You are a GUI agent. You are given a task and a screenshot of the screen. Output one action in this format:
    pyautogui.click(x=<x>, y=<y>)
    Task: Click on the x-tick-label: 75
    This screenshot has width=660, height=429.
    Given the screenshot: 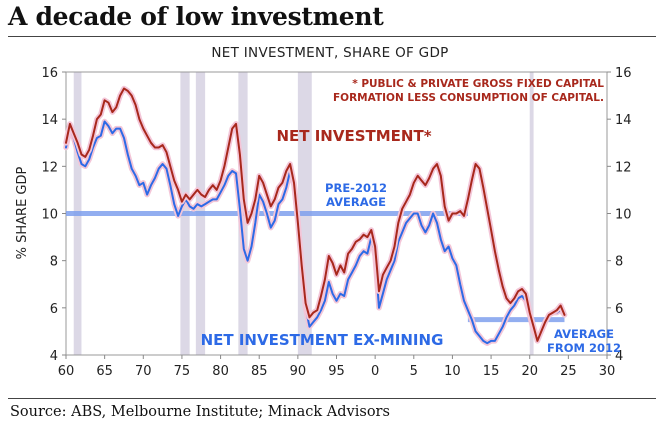 What is the action you would take?
    pyautogui.click(x=182, y=371)
    